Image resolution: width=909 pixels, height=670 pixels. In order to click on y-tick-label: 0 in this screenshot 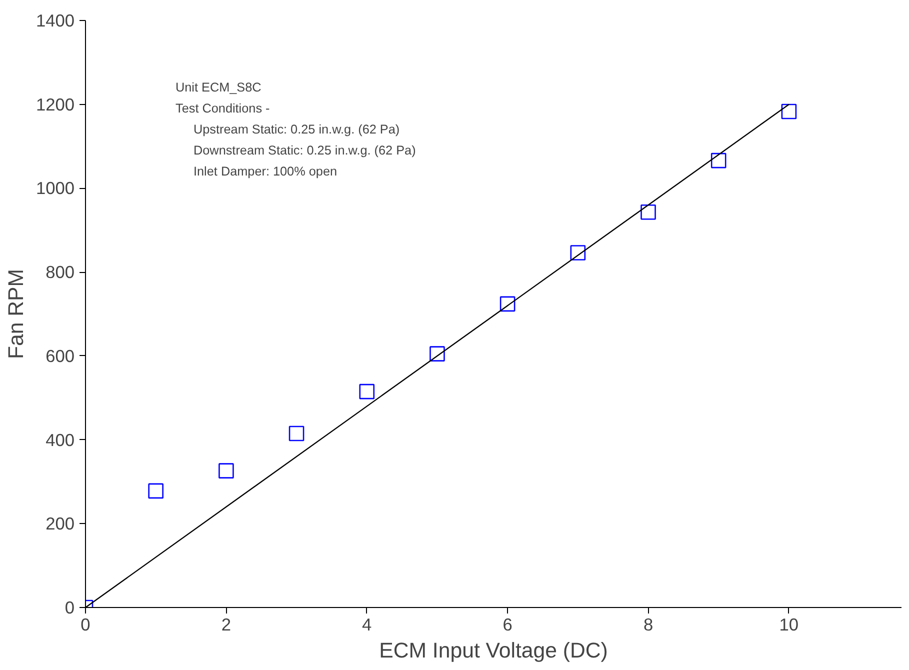, I will do `click(69, 608)`.